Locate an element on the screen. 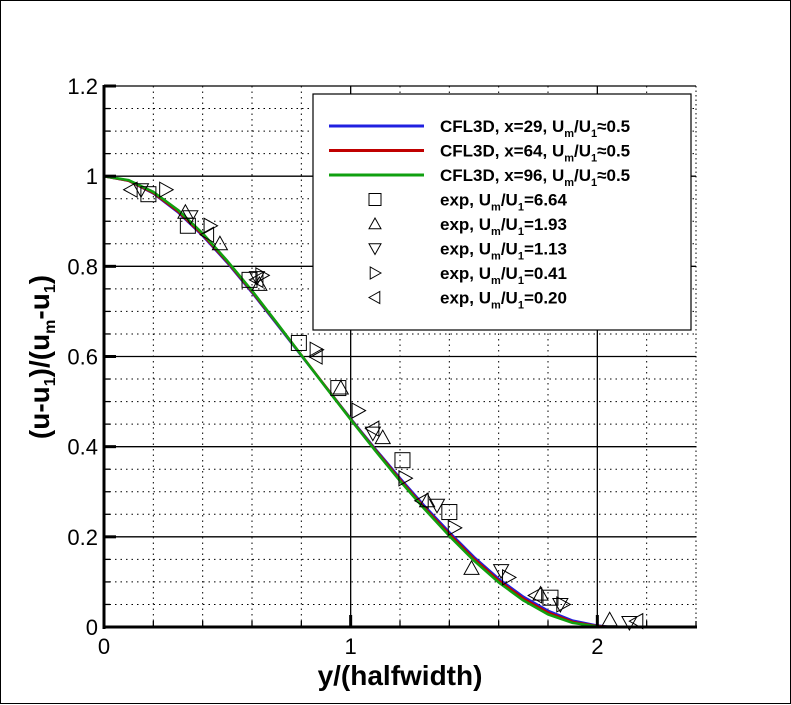 This screenshot has height=705, width=791. legend-entry: CFL3D, x=64, Um/U1≈0.5 is located at coordinates (479, 153).